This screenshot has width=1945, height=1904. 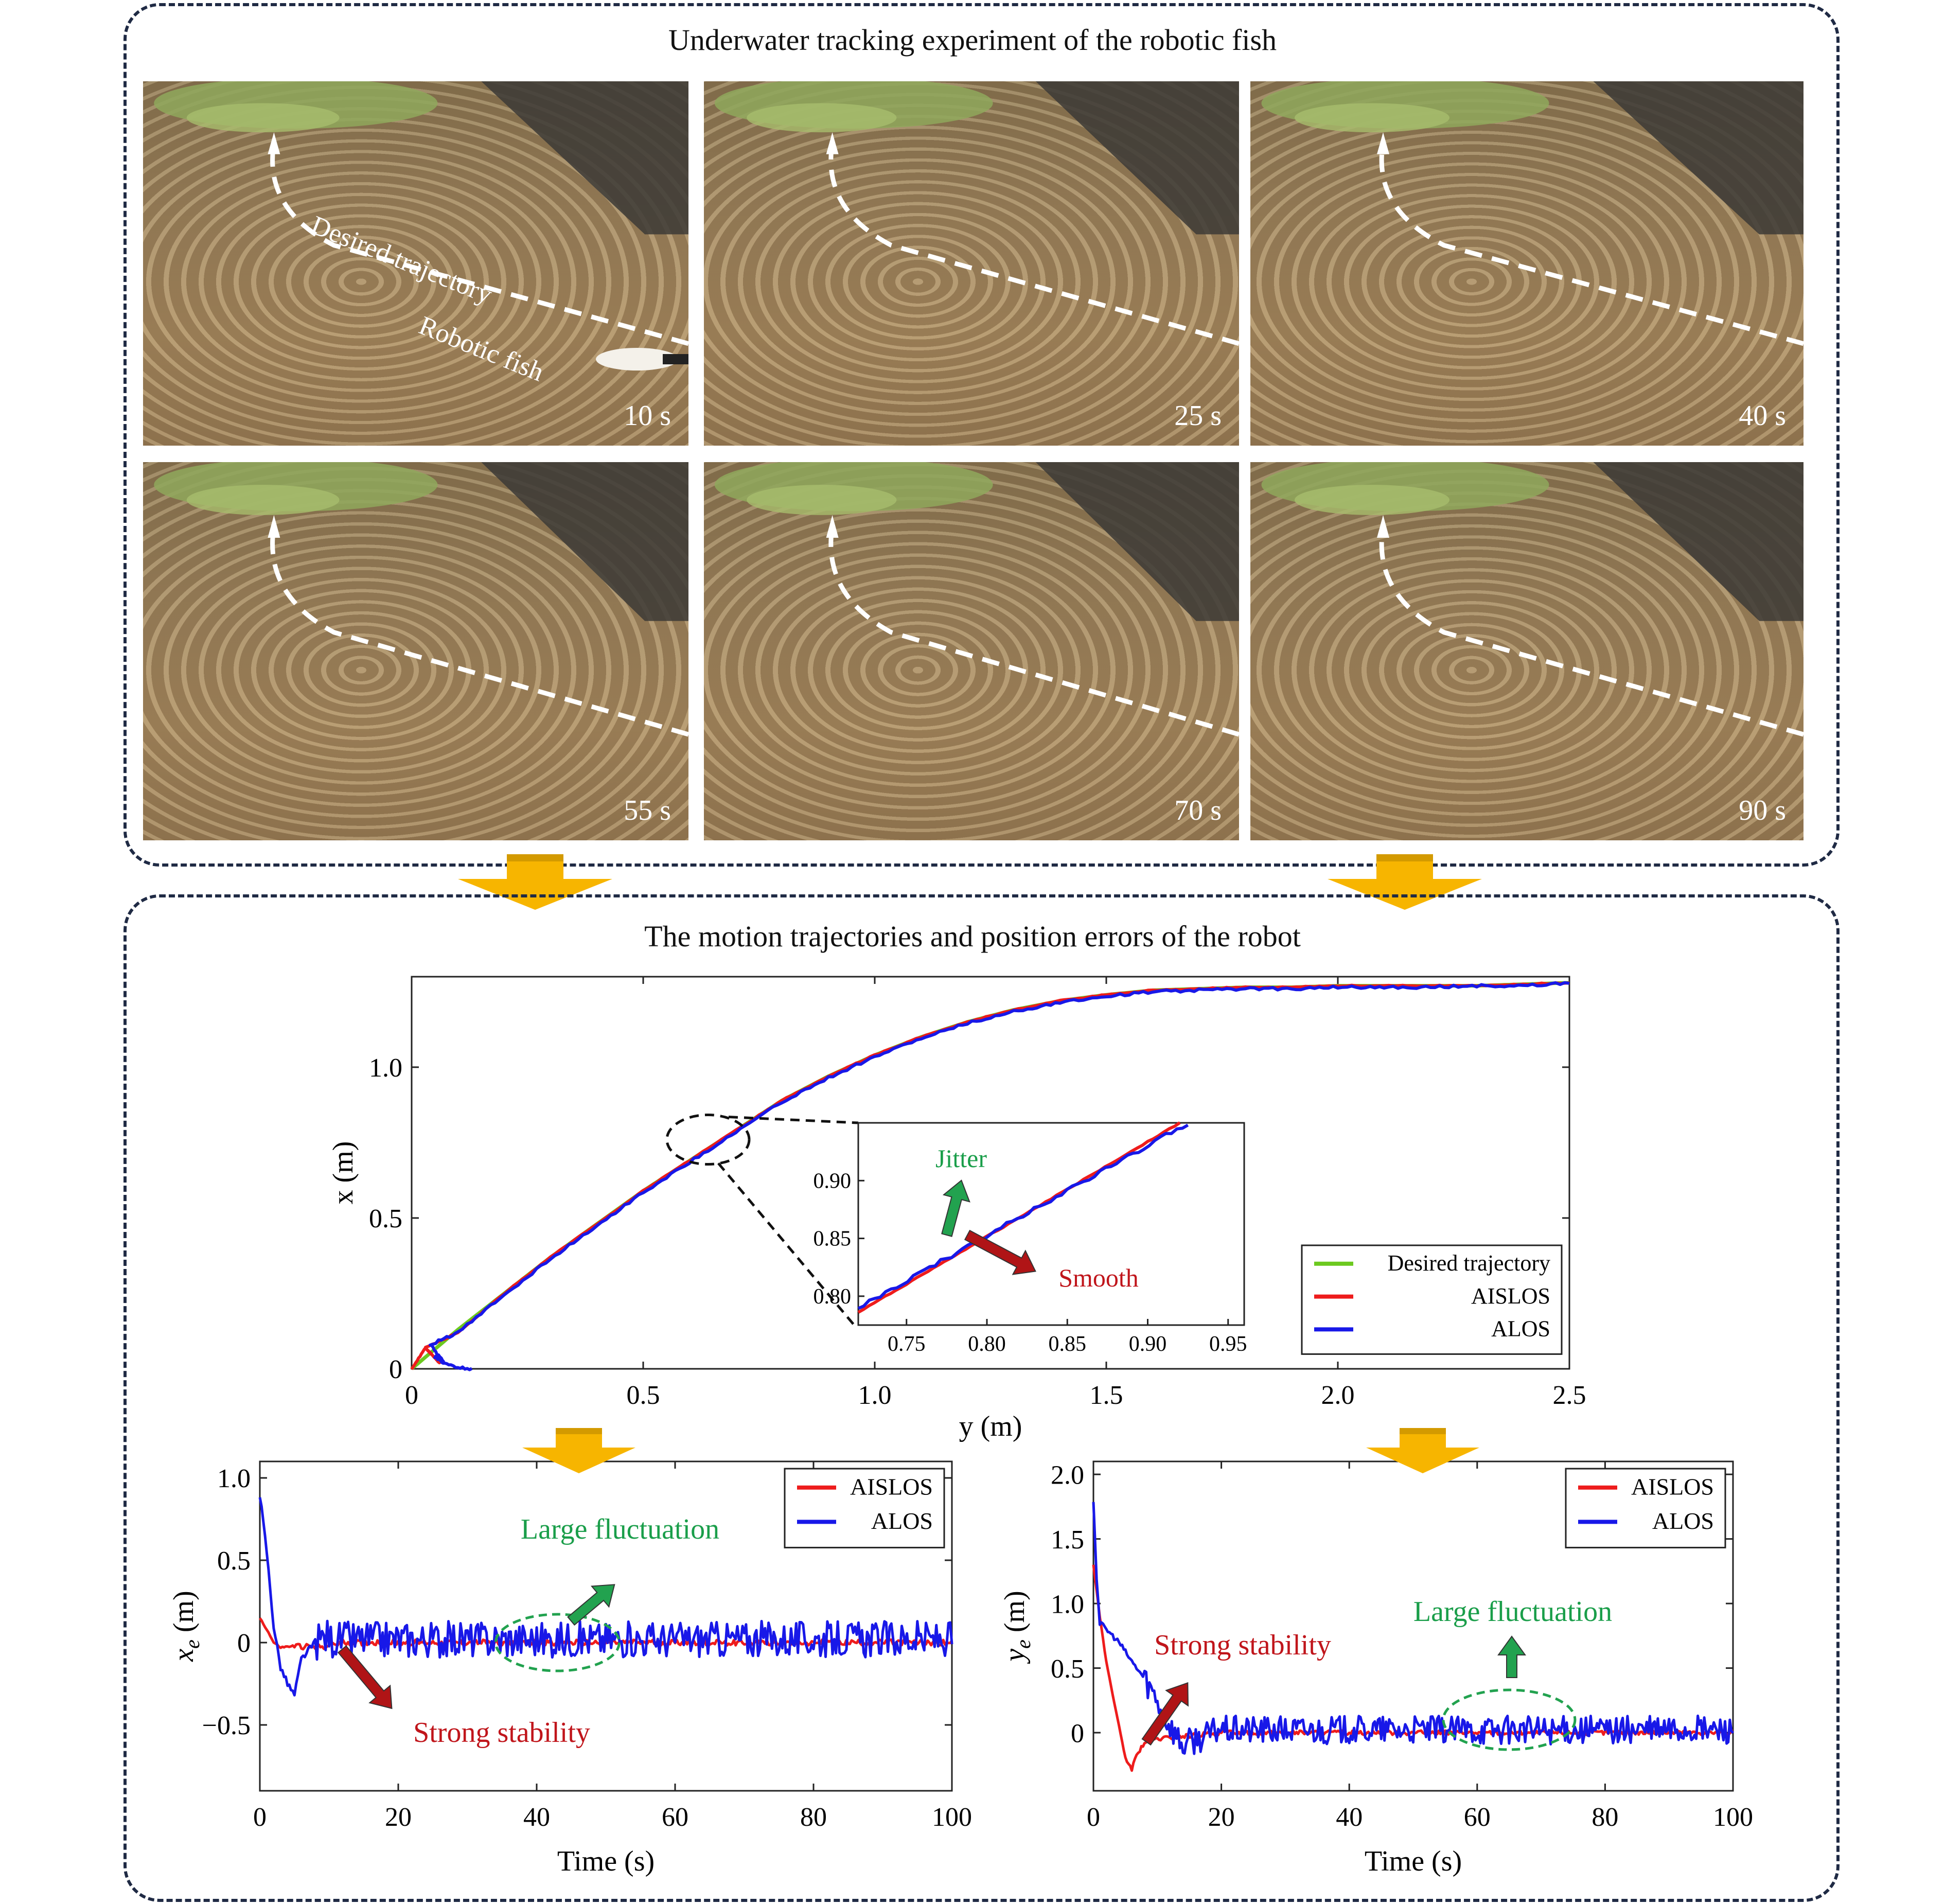 What do you see at coordinates (987, 1344) in the screenshot?
I see `inset-x-tick-label: 0.80` at bounding box center [987, 1344].